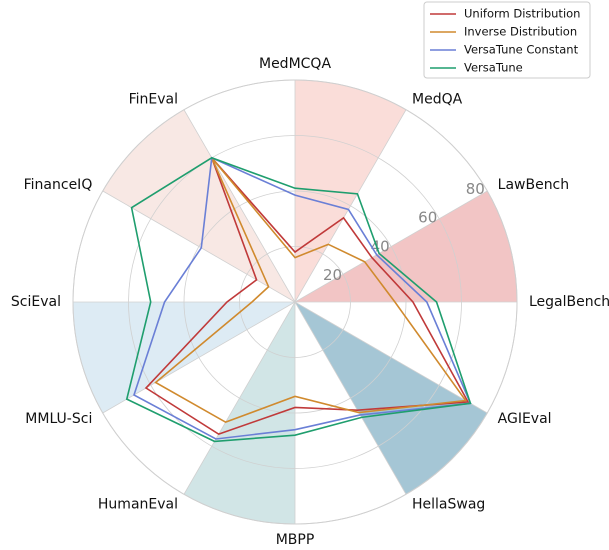  What do you see at coordinates (569, 302) in the screenshot?
I see `category-label: LegalBench` at bounding box center [569, 302].